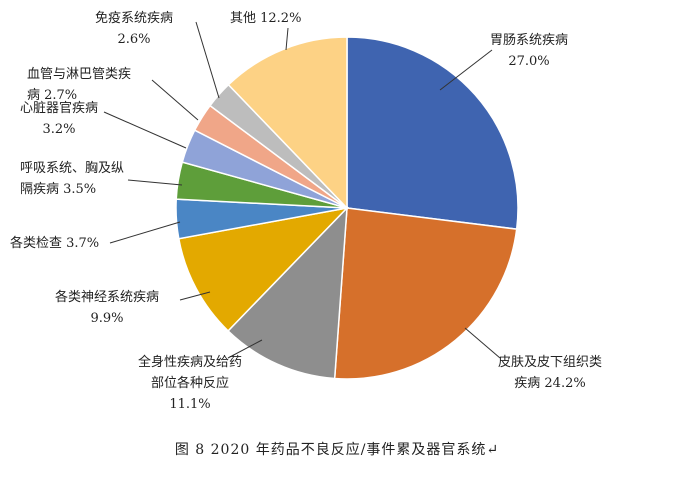 The image size is (674, 482). I want to click on slice-label-line: 皮肤及皮下组织类, so click(550, 362).